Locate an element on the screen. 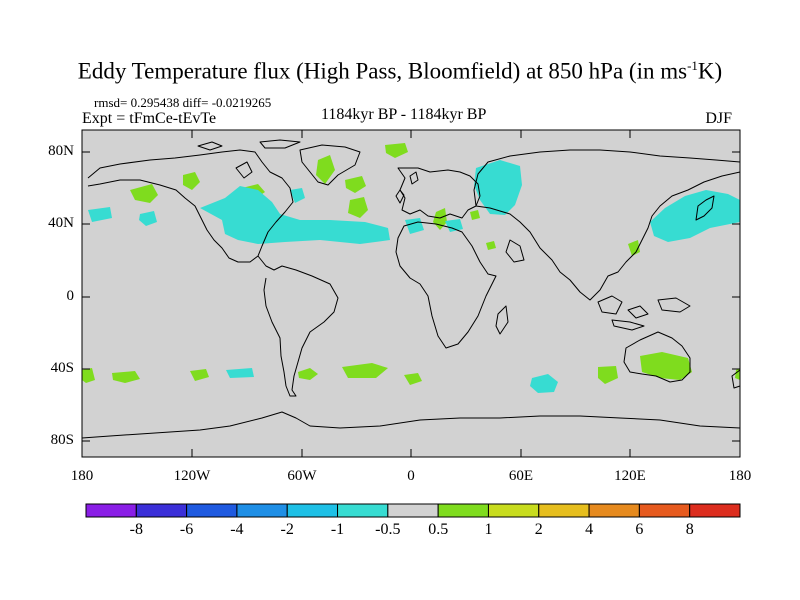  colorbar-label: 6 is located at coordinates (639, 529).